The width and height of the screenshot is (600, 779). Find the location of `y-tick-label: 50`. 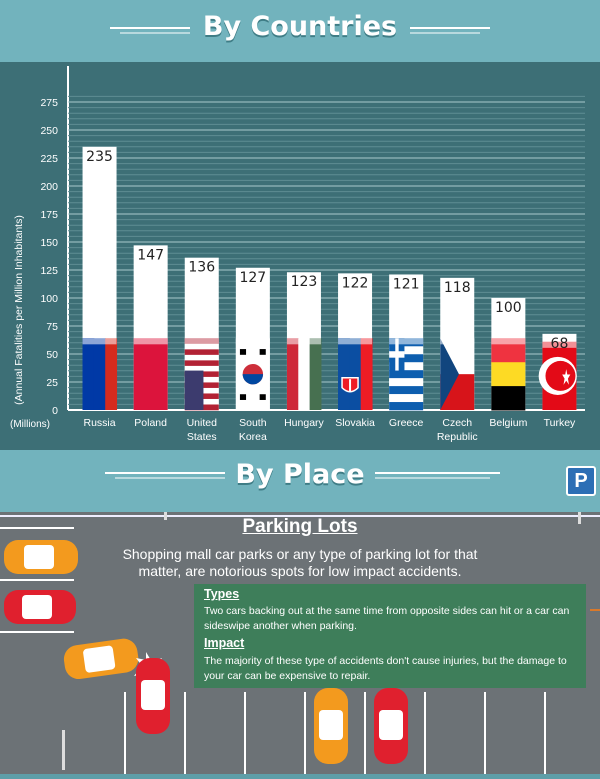

y-tick-label: 50 is located at coordinates (52, 355).